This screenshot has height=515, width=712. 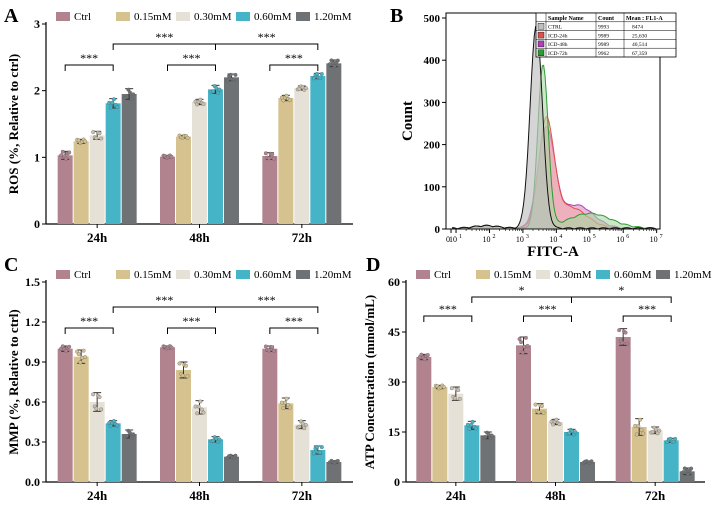 What do you see at coordinates (396, 16) in the screenshot?
I see `panel-label-b: B` at bounding box center [396, 16].